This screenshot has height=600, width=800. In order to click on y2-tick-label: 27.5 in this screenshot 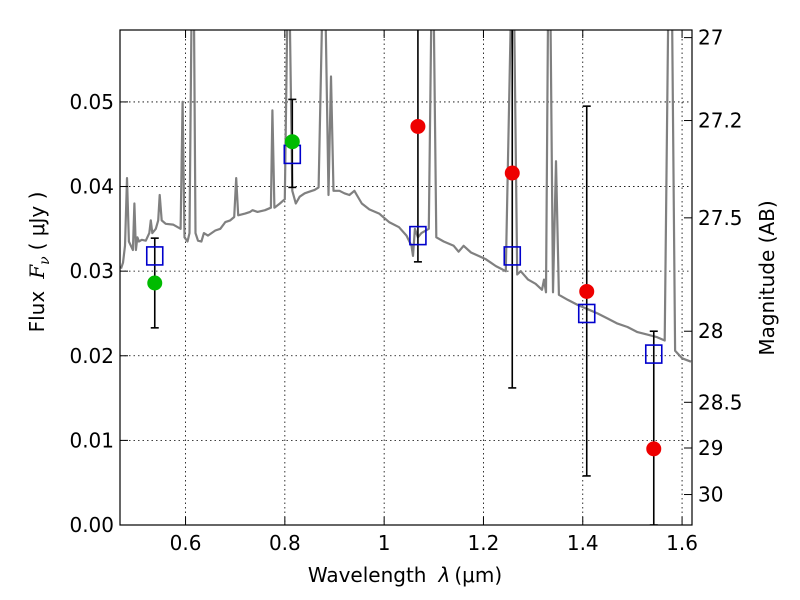, I will do `click(720, 218)`.